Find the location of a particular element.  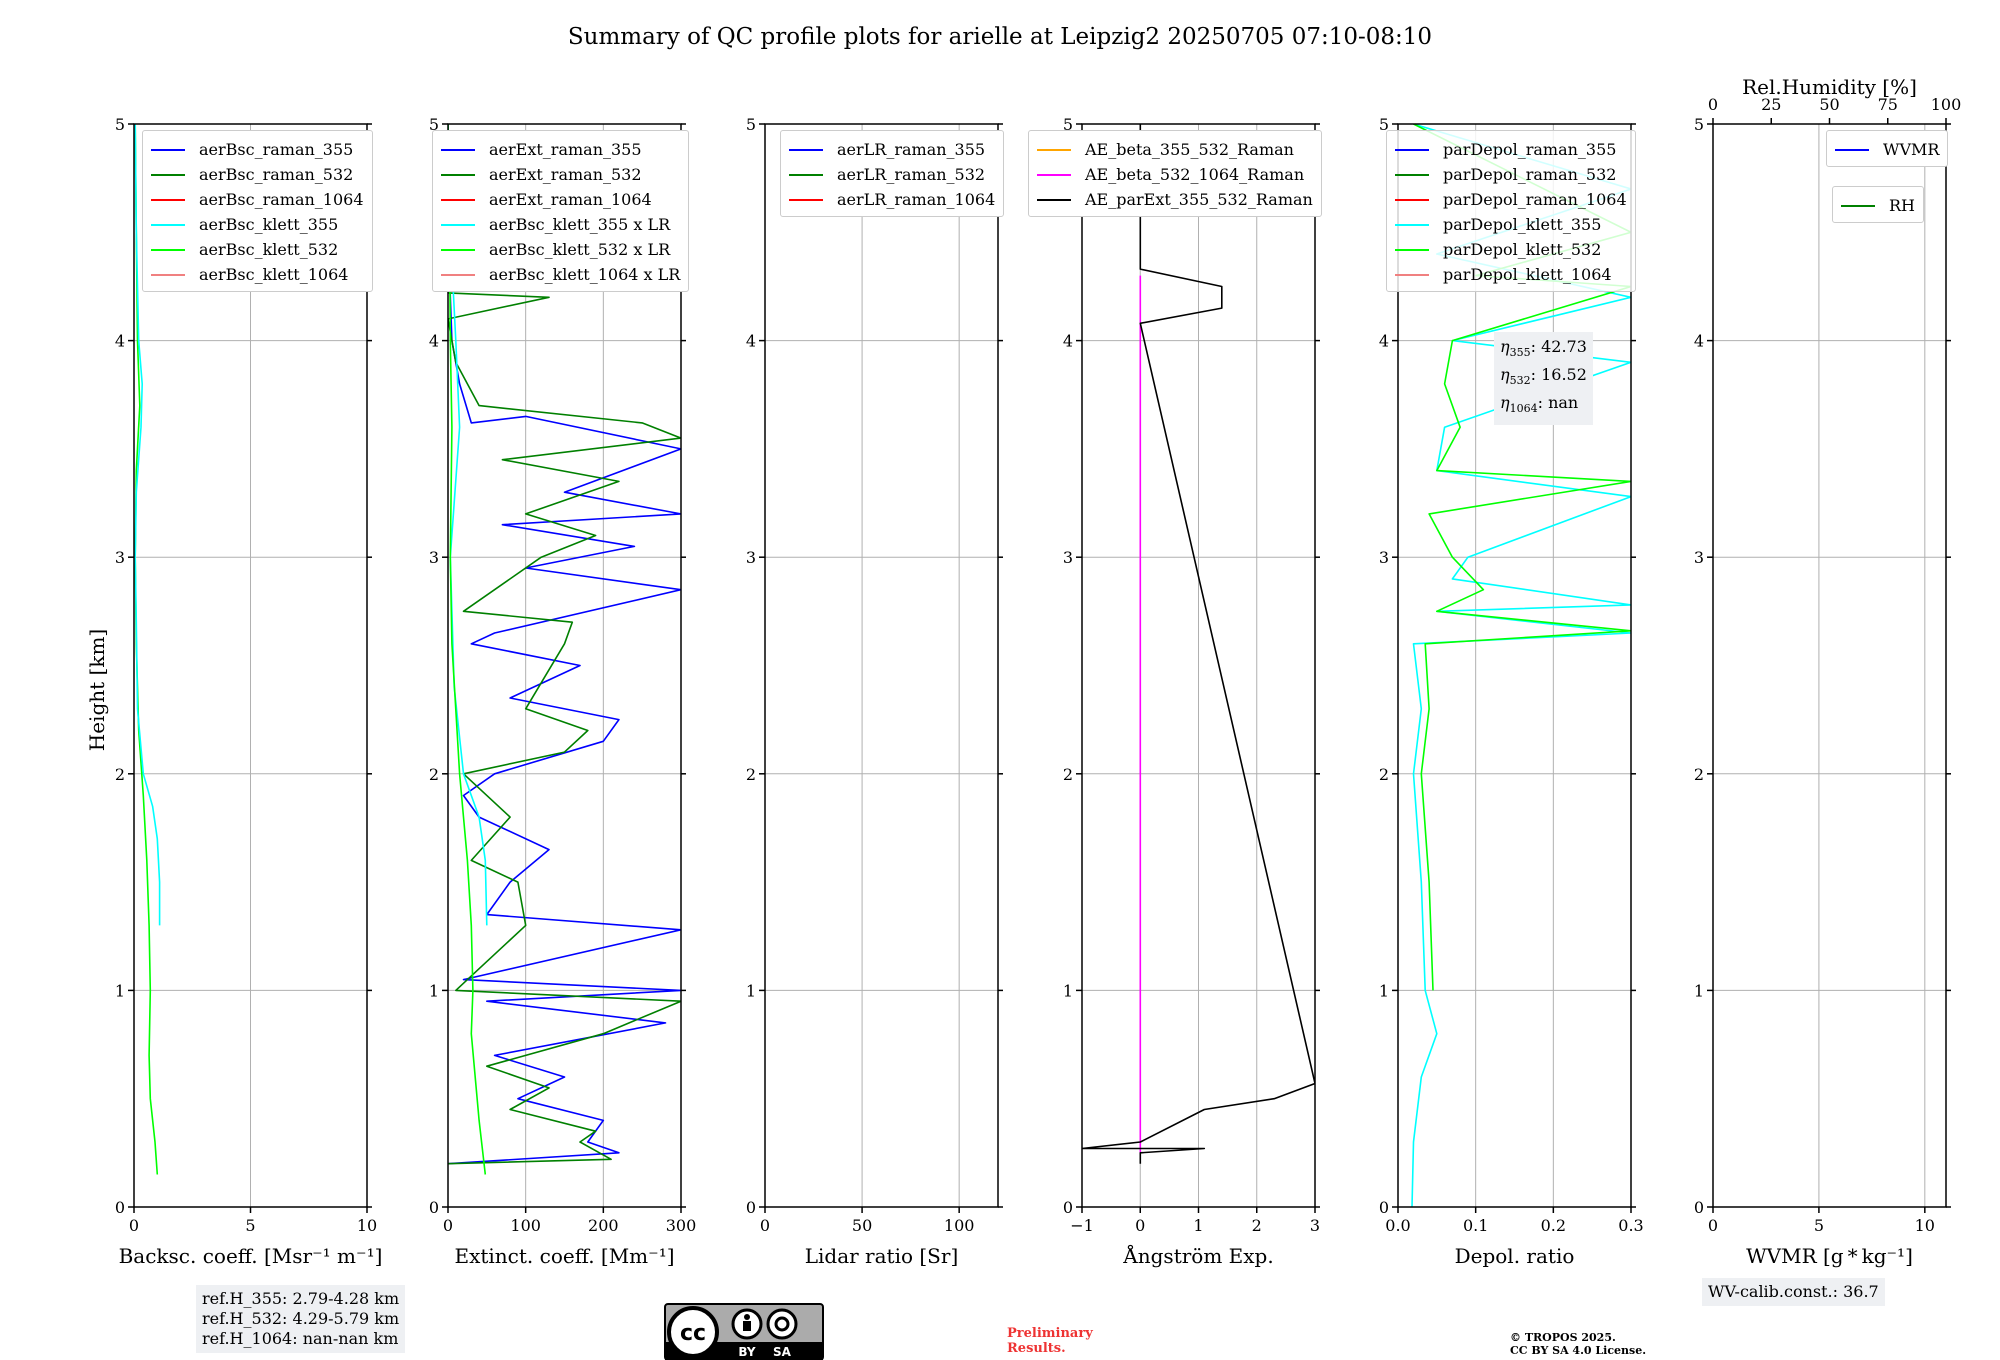

ref-height-1064: ref.H_1064: nan-nan km is located at coordinates (300, 1338).